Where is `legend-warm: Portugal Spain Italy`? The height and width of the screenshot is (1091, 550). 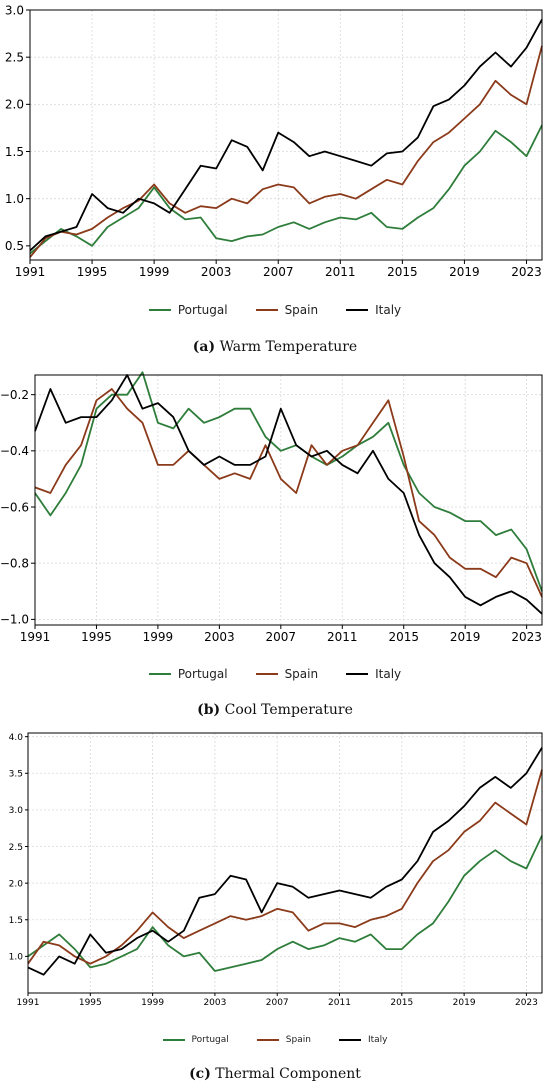
legend-warm: Portugal Spain Italy is located at coordinates (275, 310).